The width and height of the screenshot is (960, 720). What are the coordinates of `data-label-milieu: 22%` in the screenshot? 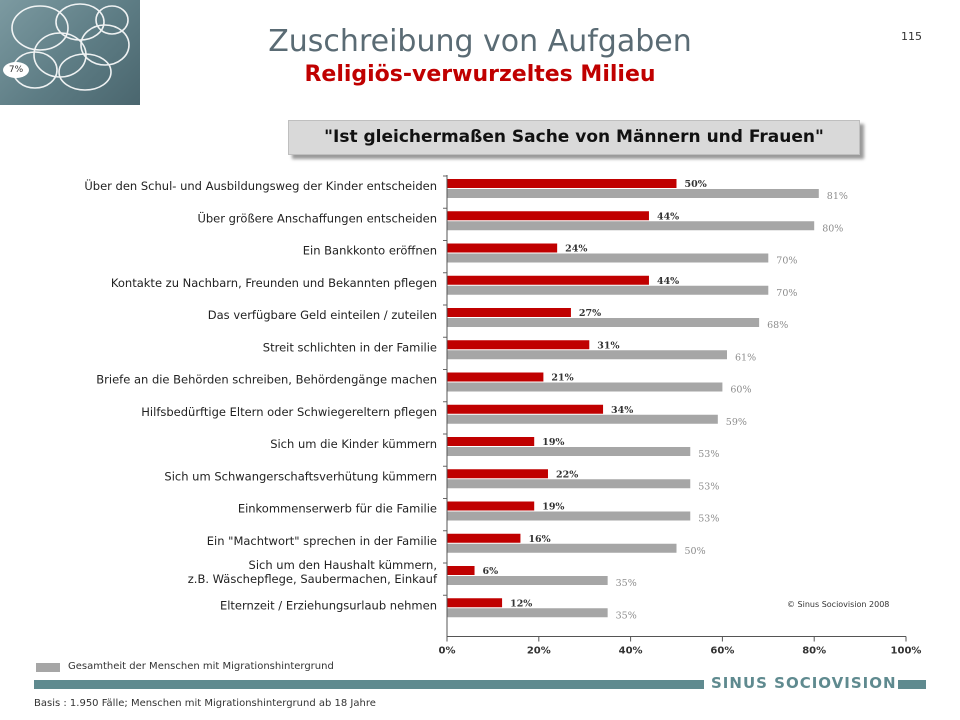 It's located at (567, 474).